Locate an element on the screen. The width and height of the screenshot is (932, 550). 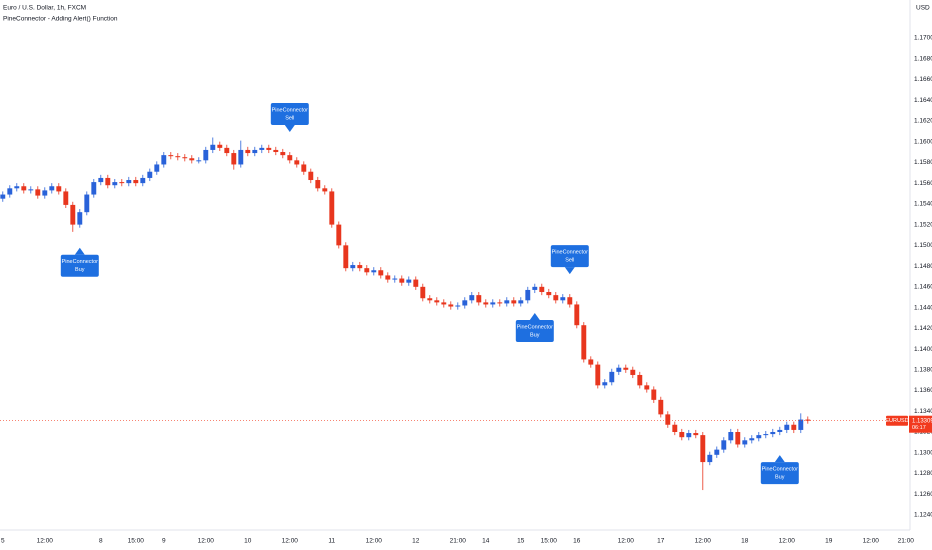
y-tick-label: 1.13000 is located at coordinates (923, 452).